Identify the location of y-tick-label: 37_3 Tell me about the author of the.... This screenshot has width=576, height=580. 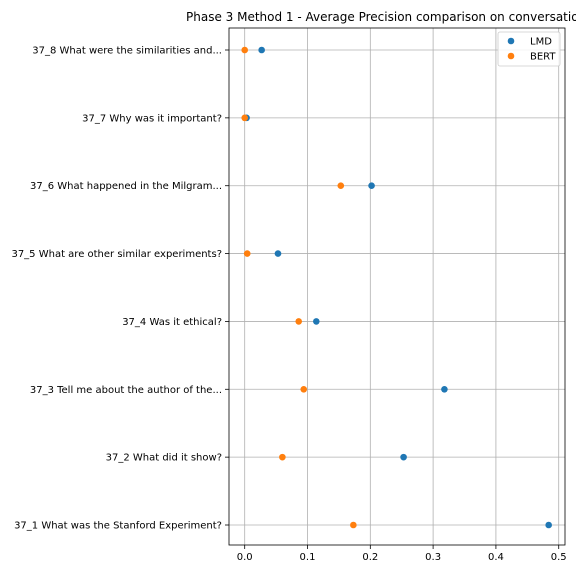
(126, 390).